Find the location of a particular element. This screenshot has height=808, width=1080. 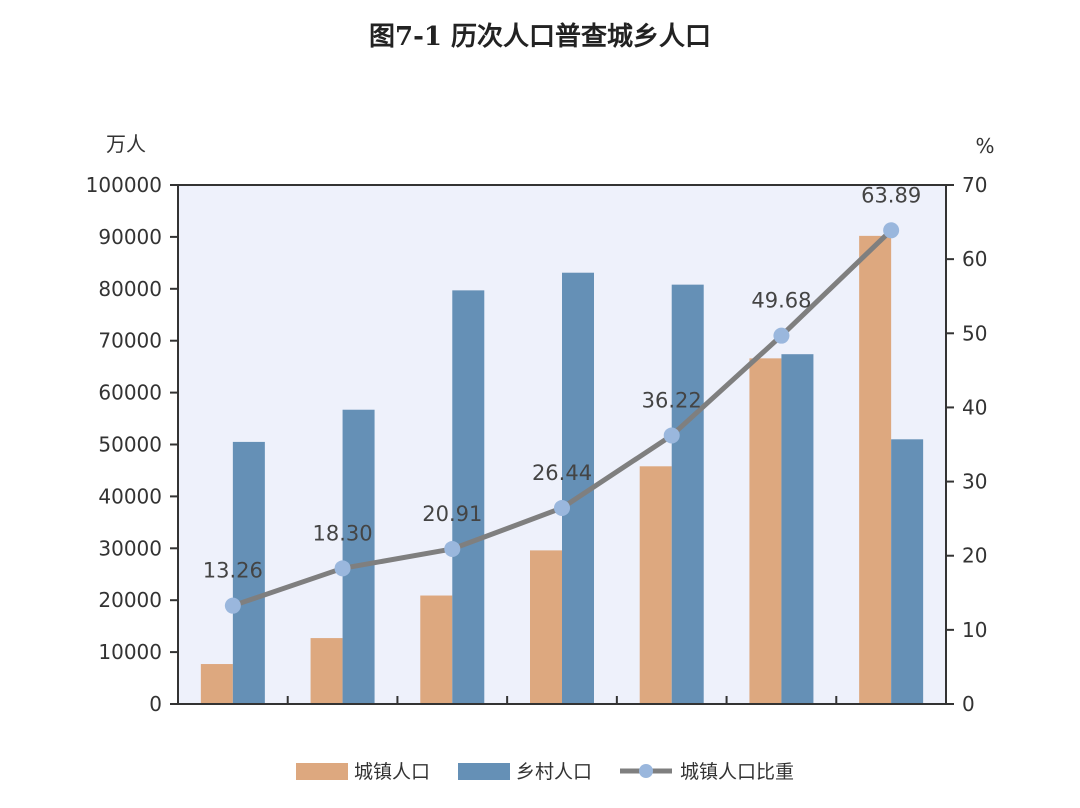

left-tick-label: 60000 is located at coordinates (130, 393).